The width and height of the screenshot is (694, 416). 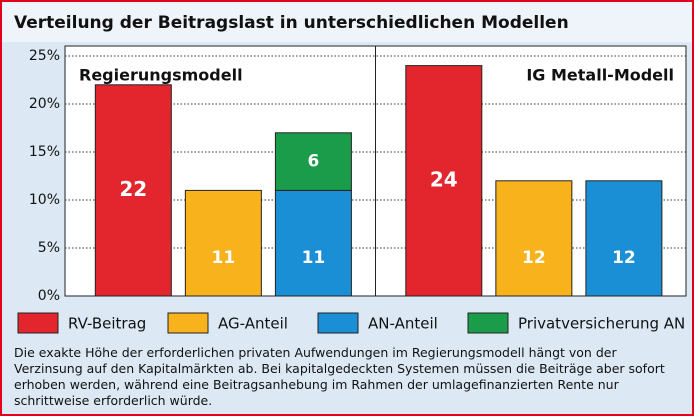 What do you see at coordinates (601, 324) in the screenshot?
I see `legend-label: Privatversicherung AN` at bounding box center [601, 324].